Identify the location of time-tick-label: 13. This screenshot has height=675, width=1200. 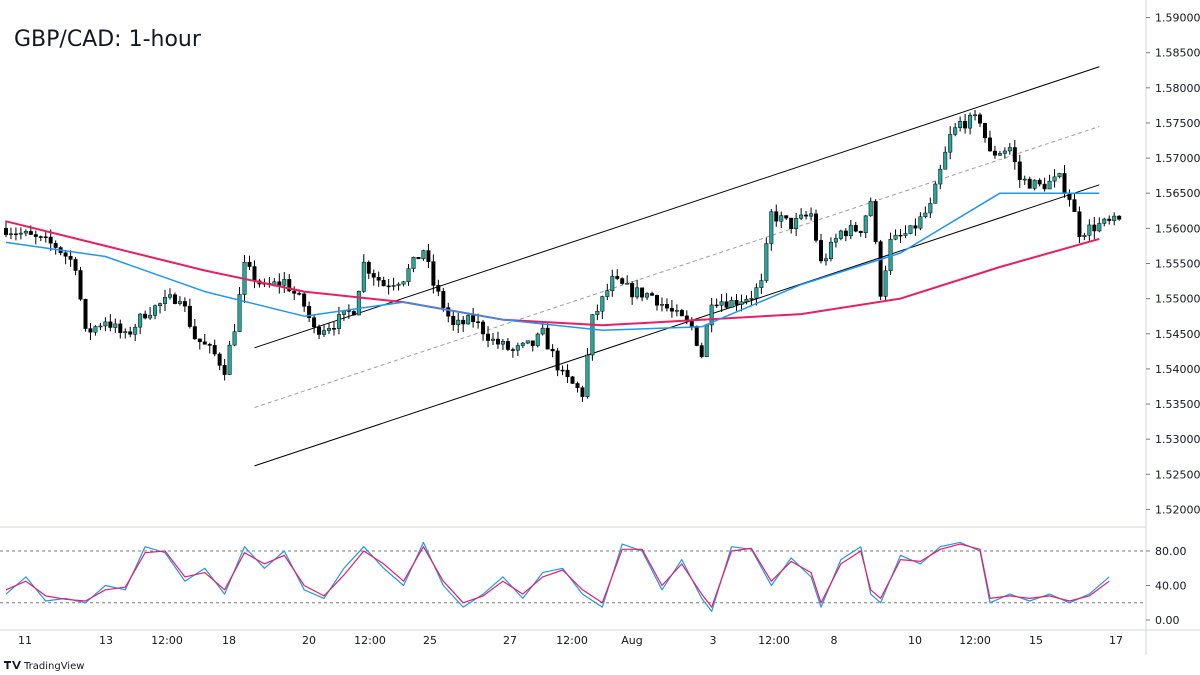
(106, 640).